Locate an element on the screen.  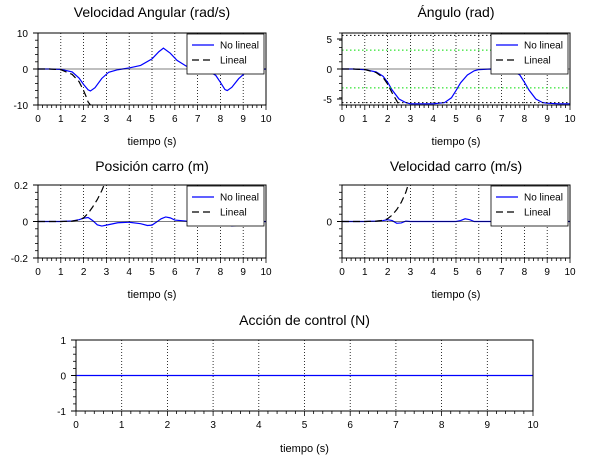
y-tick-label: -5 is located at coordinates (327, 100).